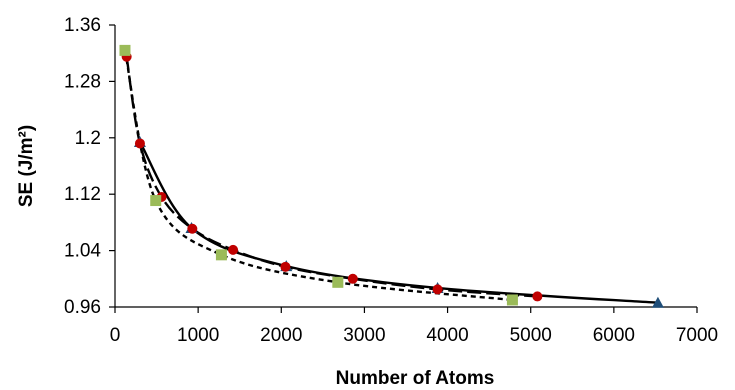 Image resolution: width=735 pixels, height=390 pixels. I want to click on y-tick-label: 1.36, so click(82, 25).